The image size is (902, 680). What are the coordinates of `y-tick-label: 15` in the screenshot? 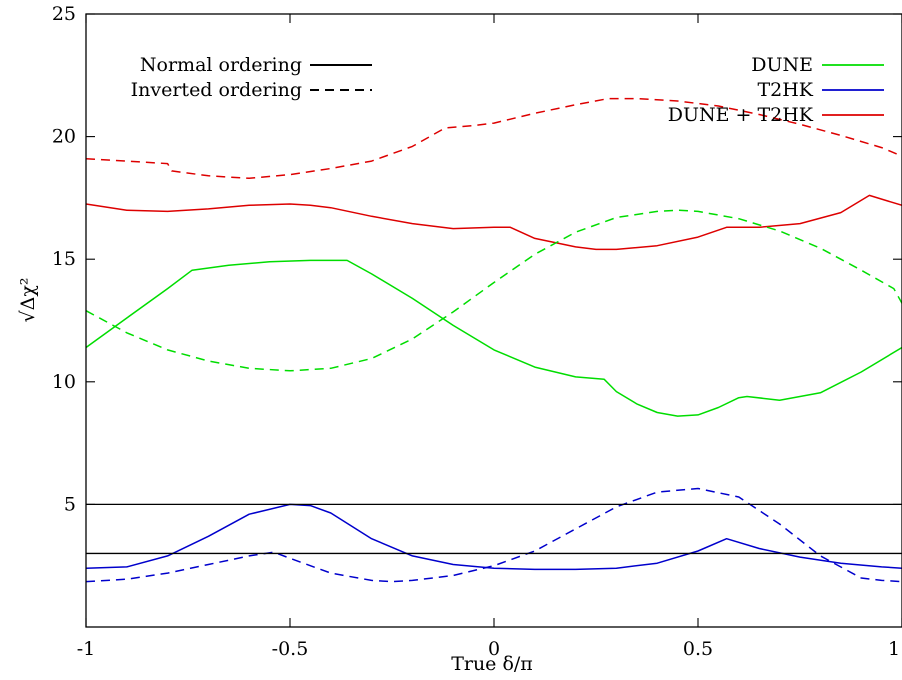 It's located at (64, 259).